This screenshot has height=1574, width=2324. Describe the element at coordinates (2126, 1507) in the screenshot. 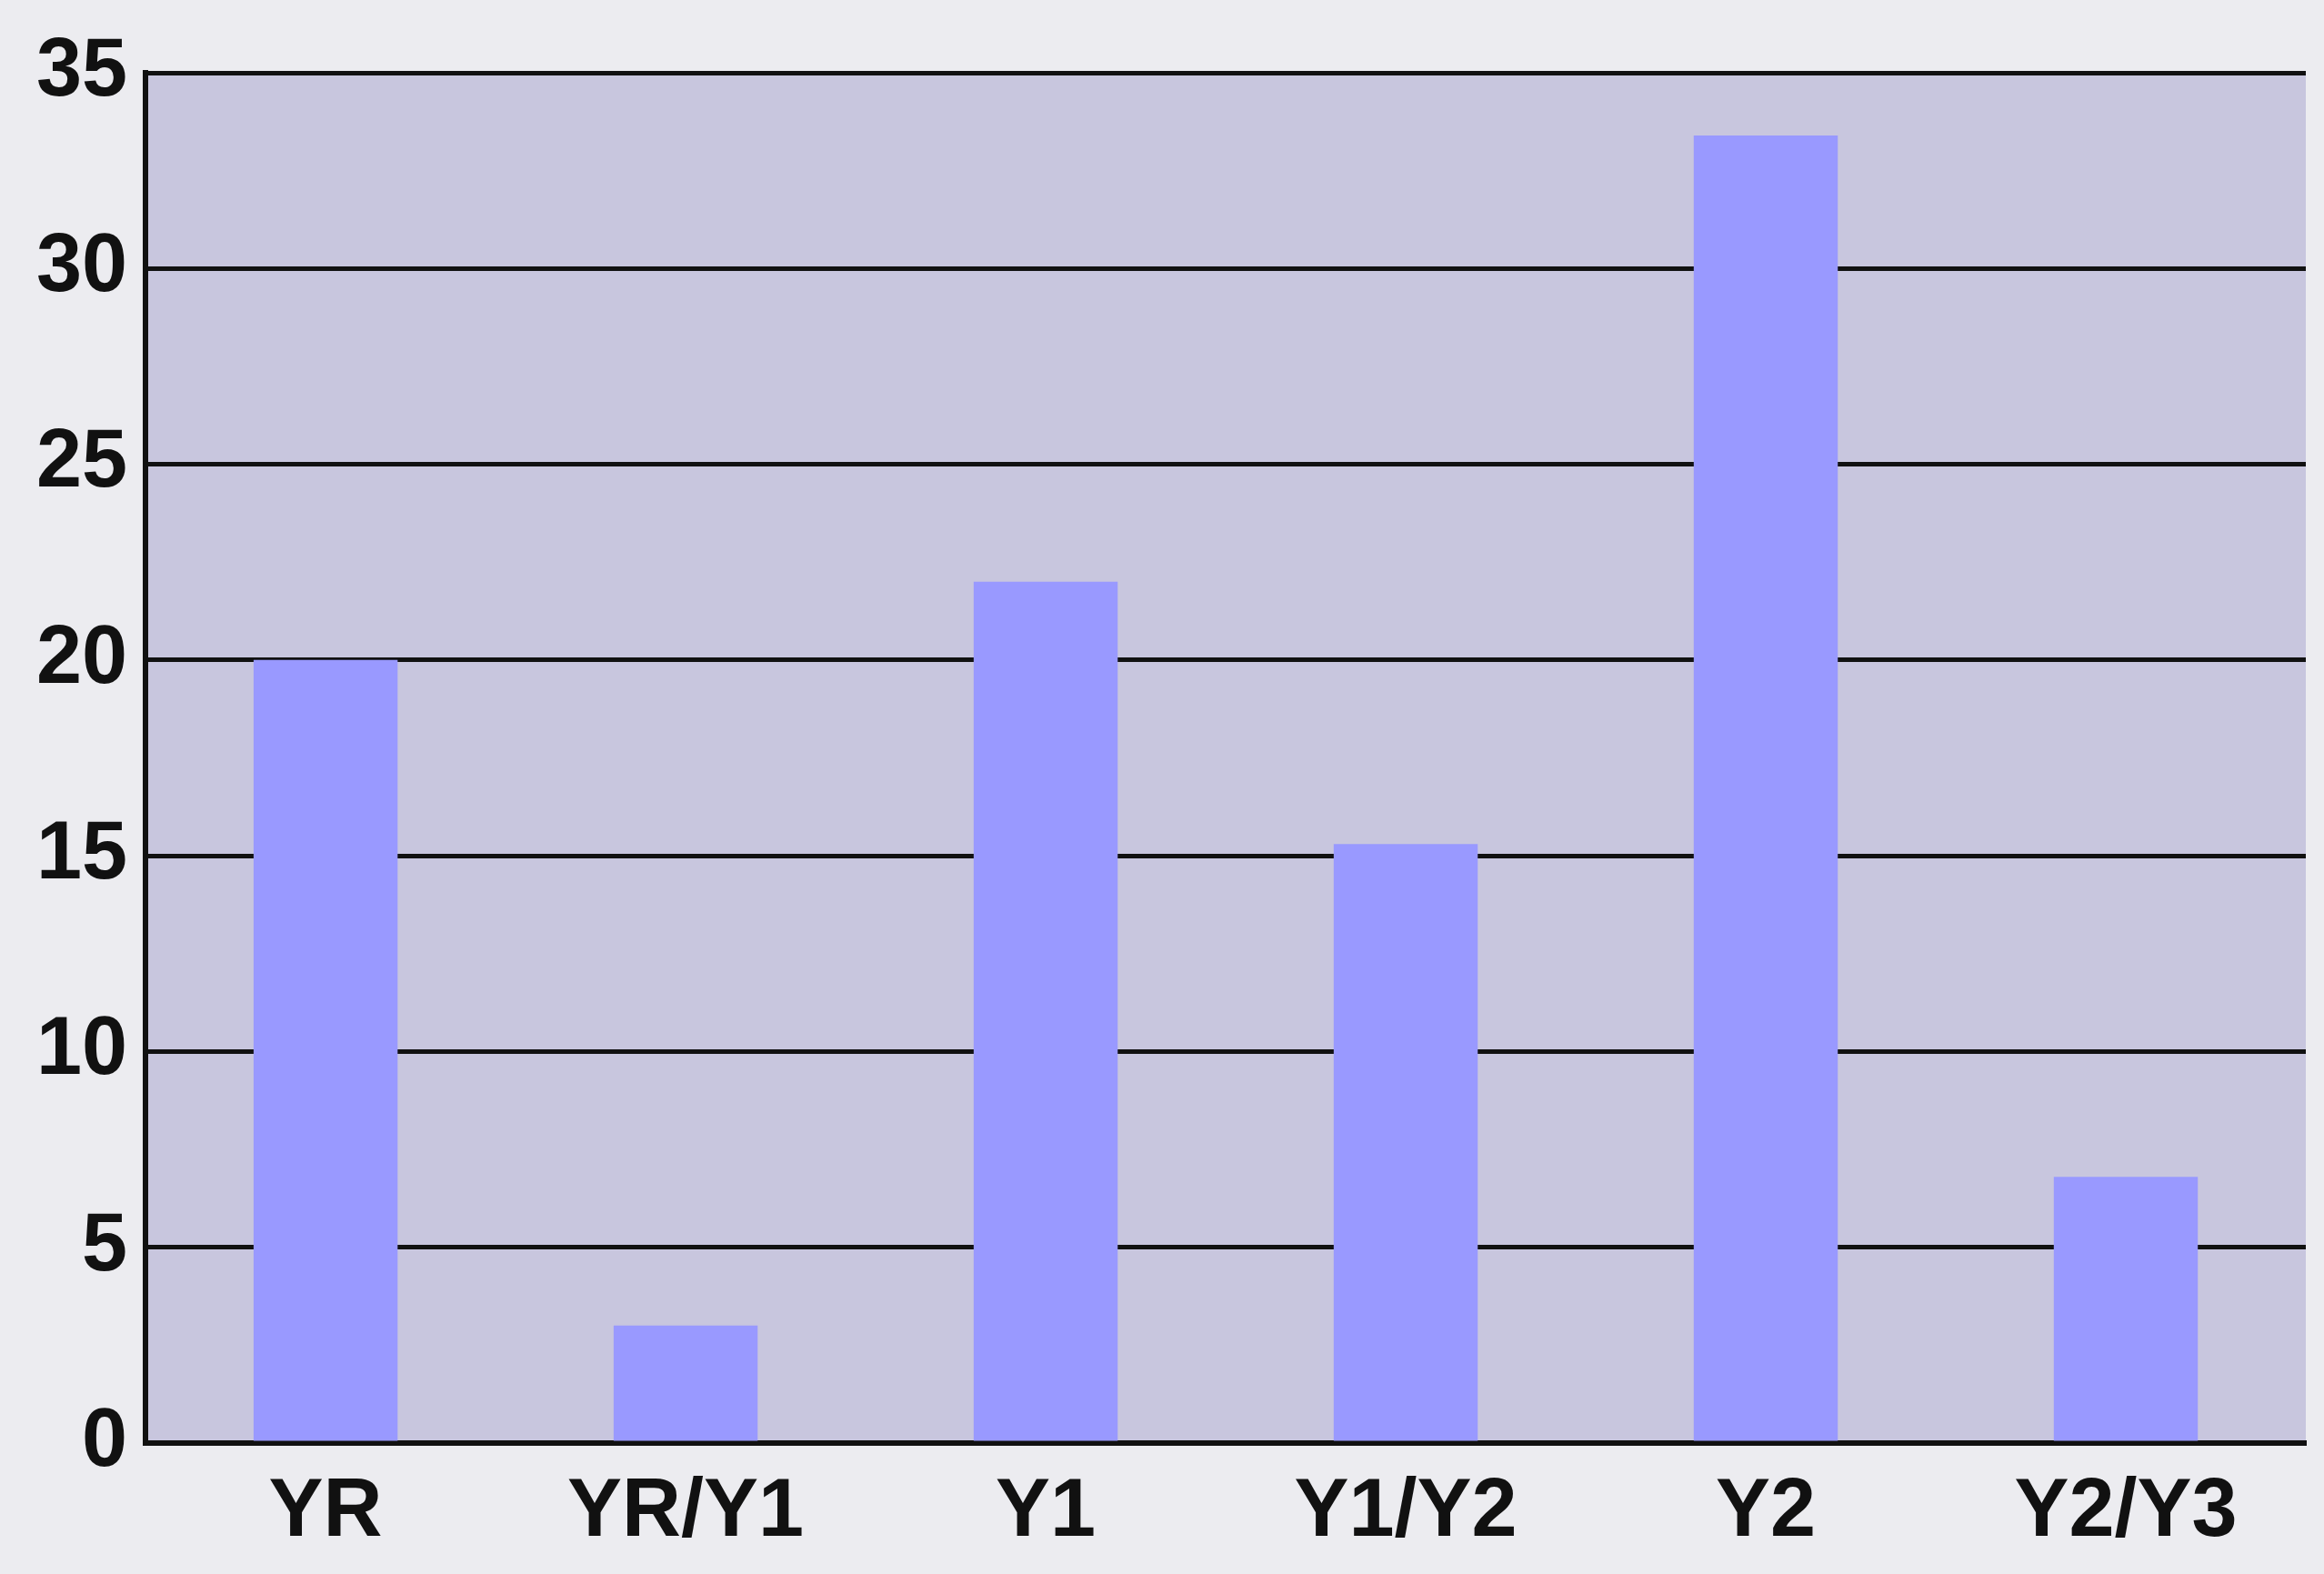

I see `x-tick-label: Y2/Y3` at that location.